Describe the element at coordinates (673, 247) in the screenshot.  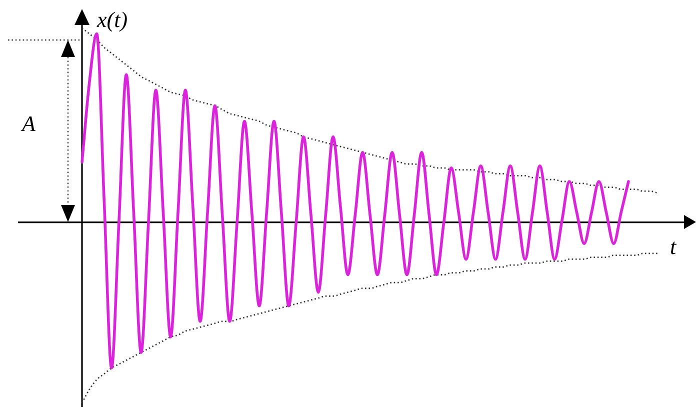
I see `x-axis-title: t` at that location.